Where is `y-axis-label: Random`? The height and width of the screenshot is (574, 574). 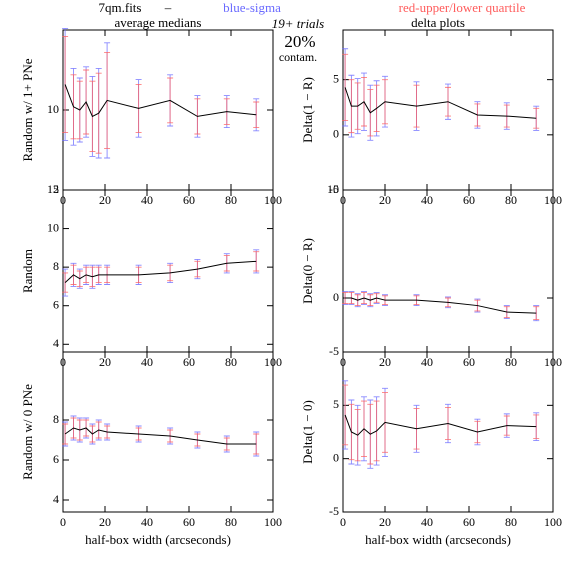 y-axis-label: Random is located at coordinates (27, 271).